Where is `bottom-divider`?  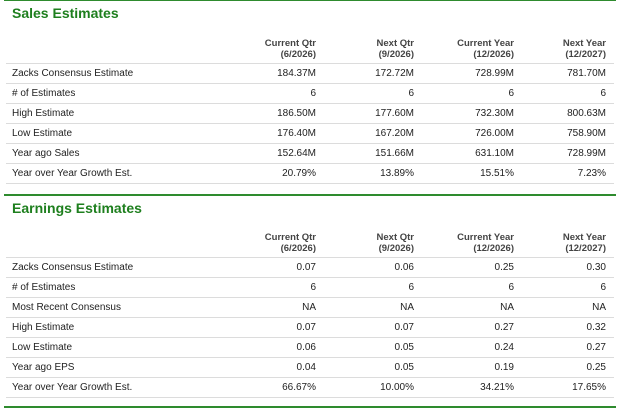 bottom-divider is located at coordinates (310, 407).